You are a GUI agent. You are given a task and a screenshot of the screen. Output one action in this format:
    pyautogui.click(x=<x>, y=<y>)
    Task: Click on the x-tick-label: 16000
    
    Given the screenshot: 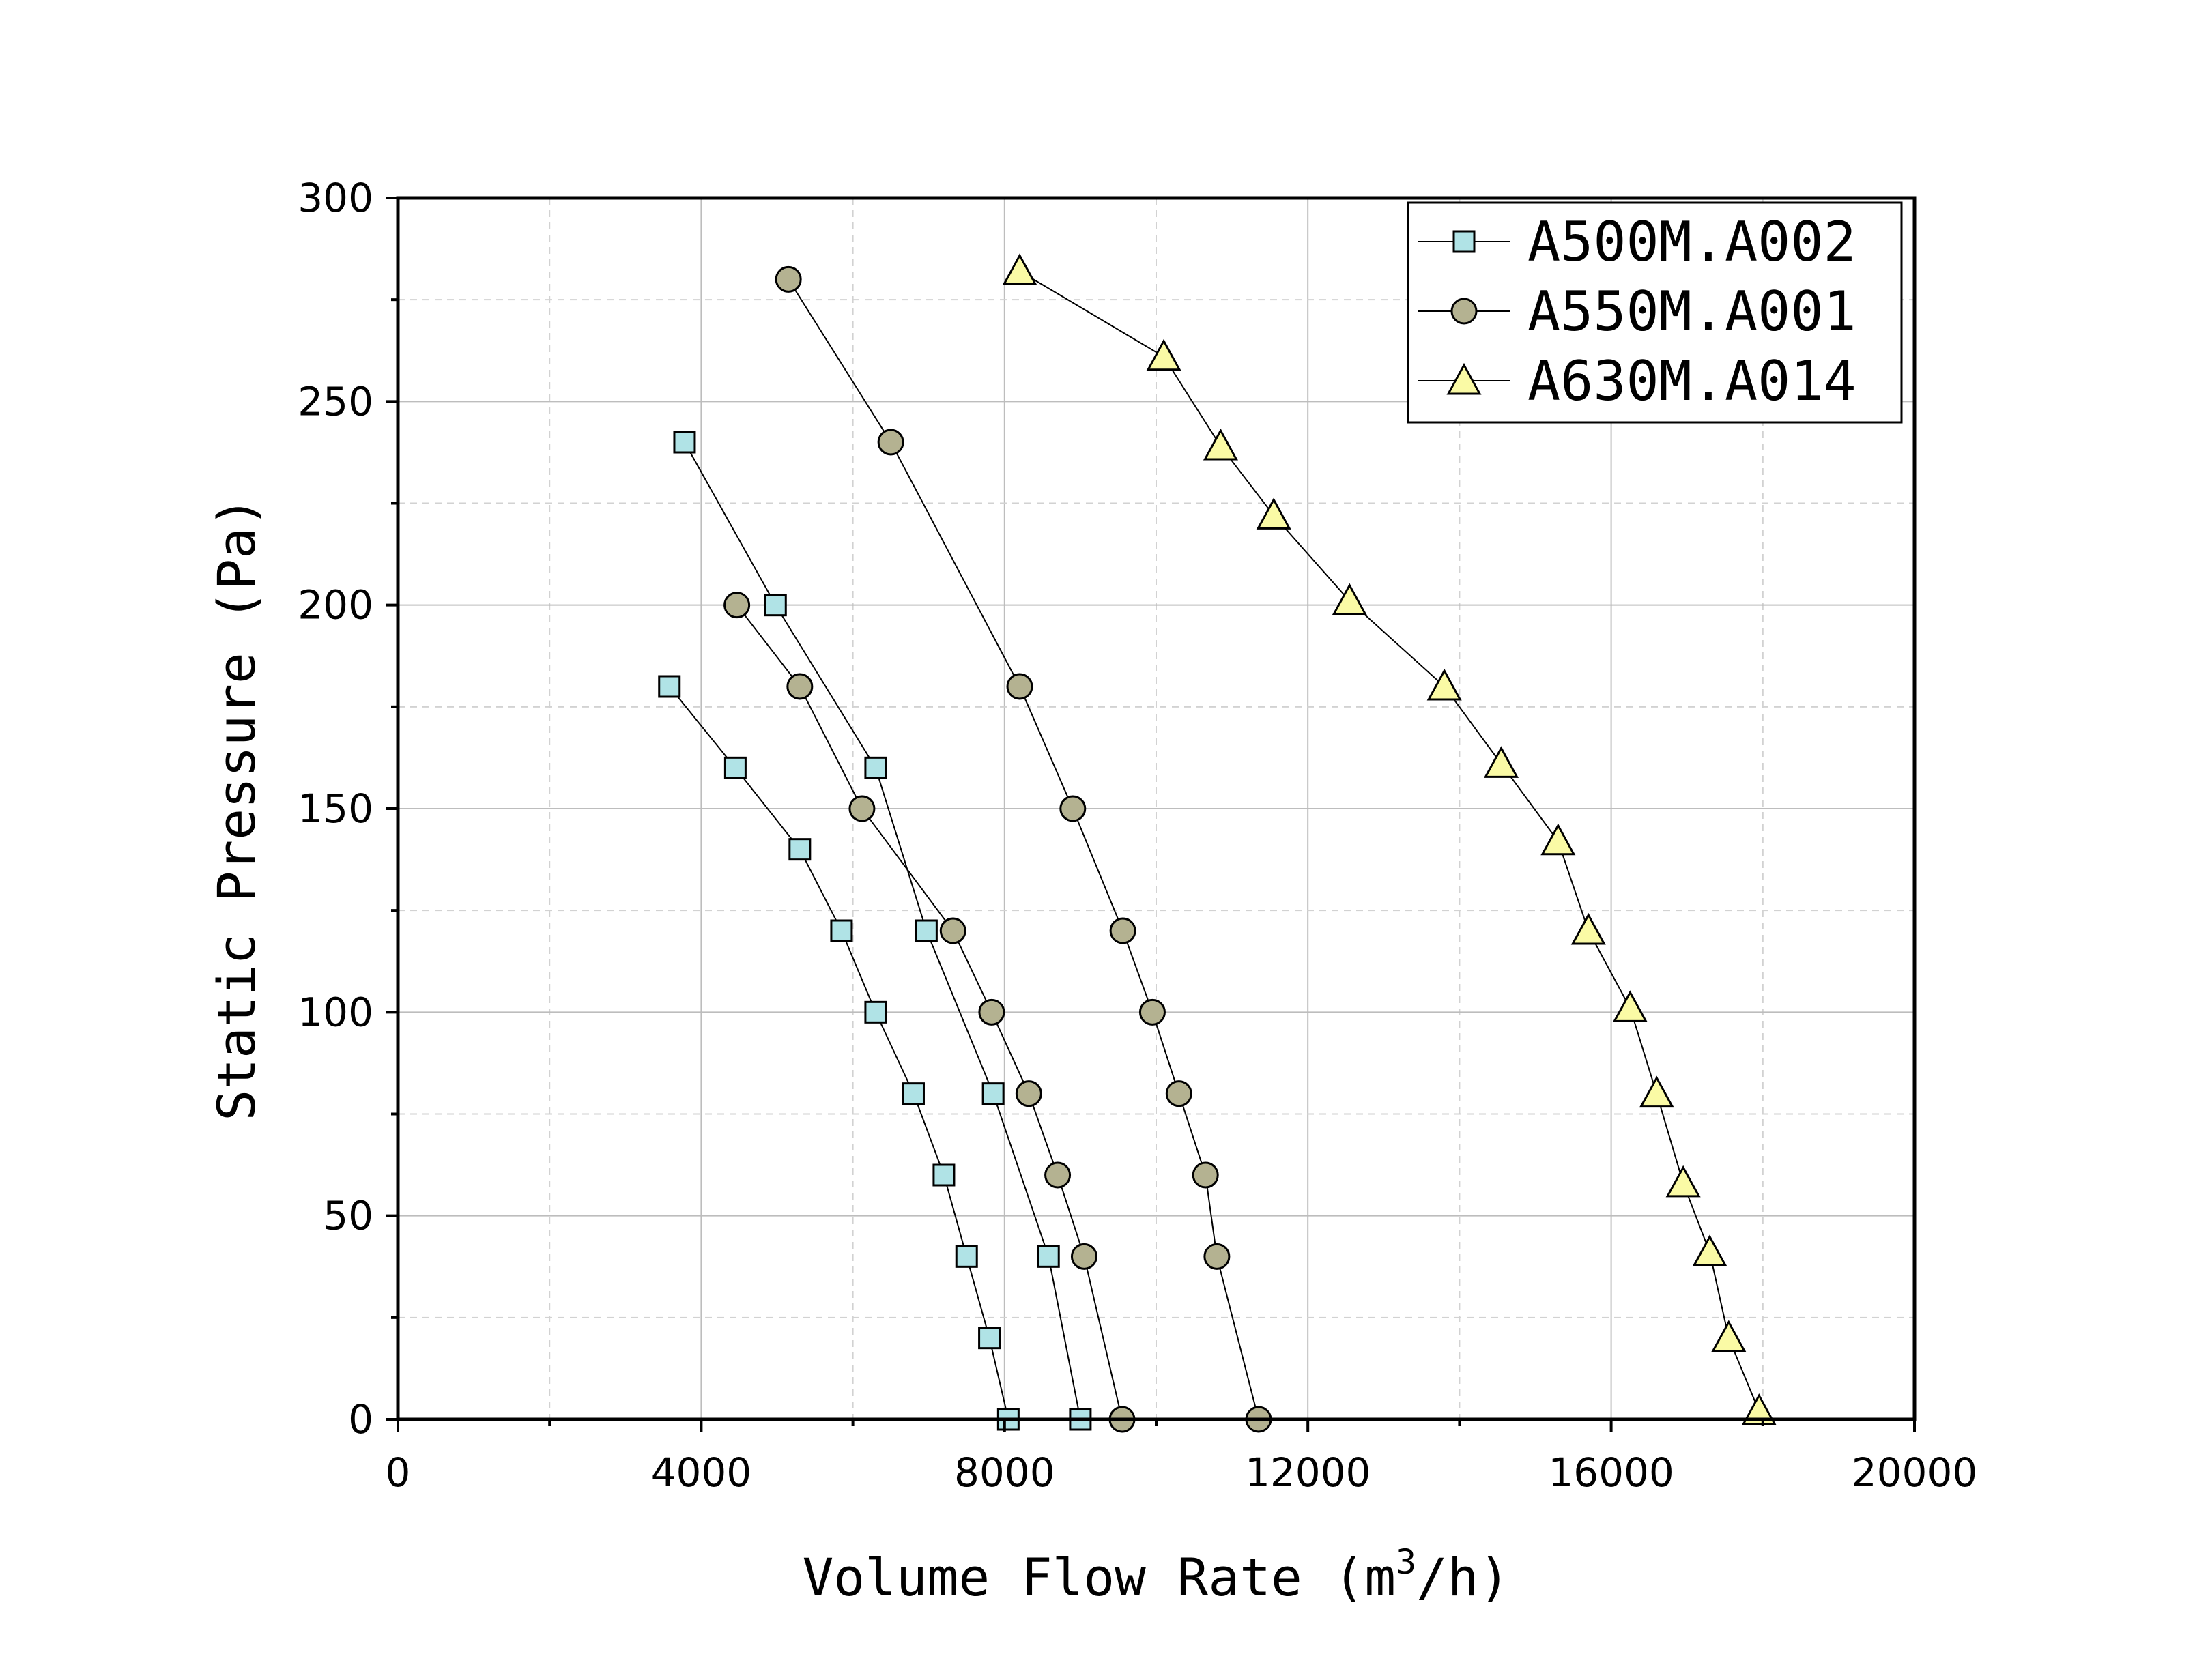 What is the action you would take?
    pyautogui.click(x=1611, y=1472)
    